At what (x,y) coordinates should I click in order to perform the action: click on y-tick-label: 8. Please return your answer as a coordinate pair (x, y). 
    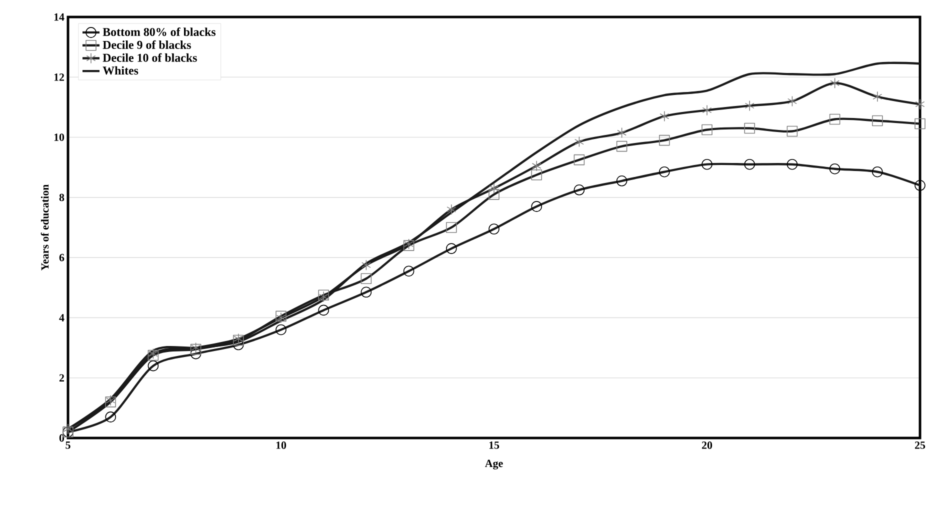
    Looking at the image, I should click on (61, 198).